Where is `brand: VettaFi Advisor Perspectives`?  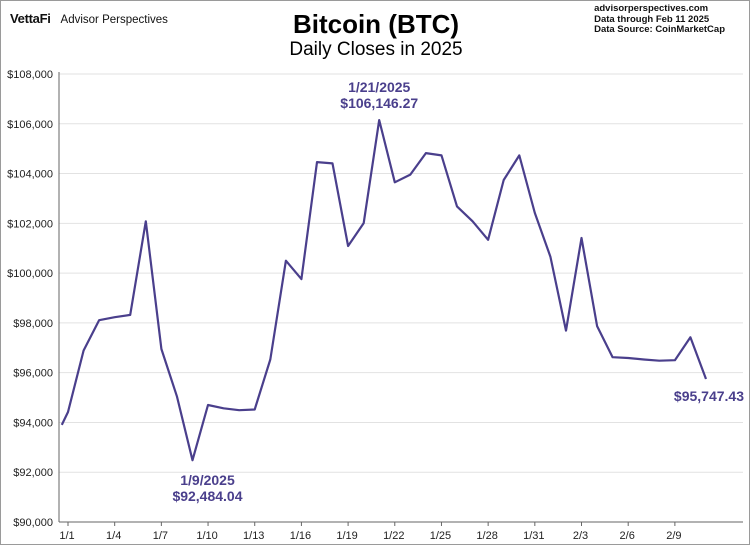
brand: VettaFi Advisor Perspectives is located at coordinates (89, 18).